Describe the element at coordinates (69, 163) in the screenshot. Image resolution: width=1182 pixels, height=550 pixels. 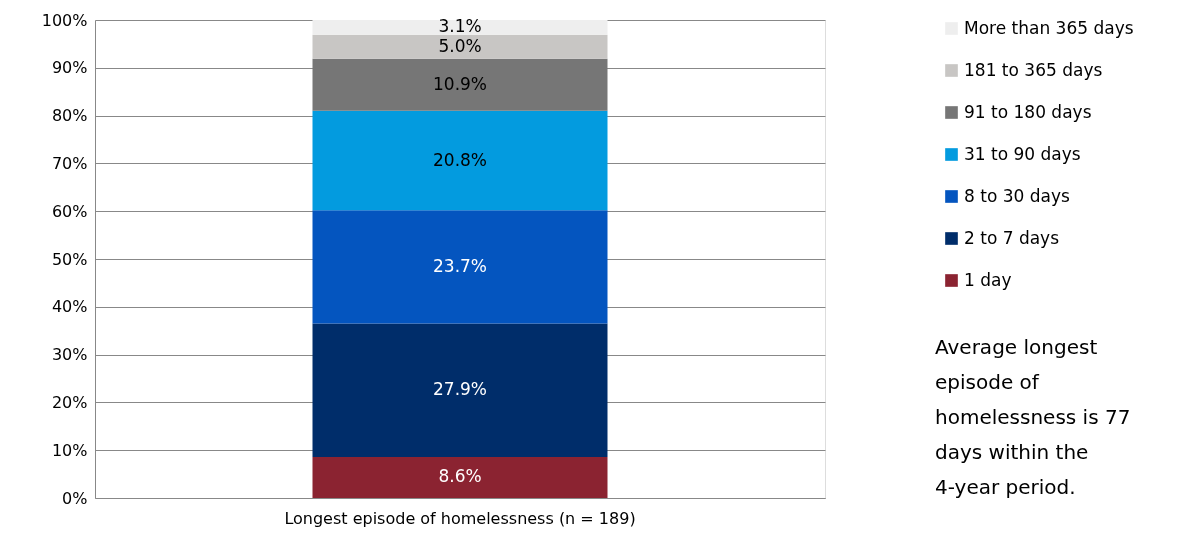
I see `y-tick-label: 70%` at that location.